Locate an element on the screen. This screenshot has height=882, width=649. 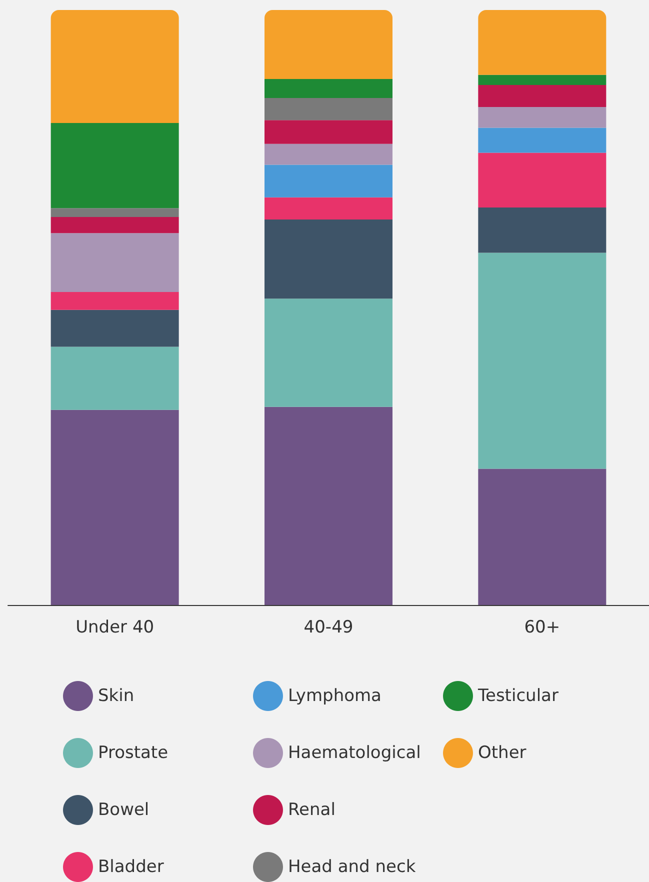
legend-label: Head and neck is located at coordinates (352, 867).